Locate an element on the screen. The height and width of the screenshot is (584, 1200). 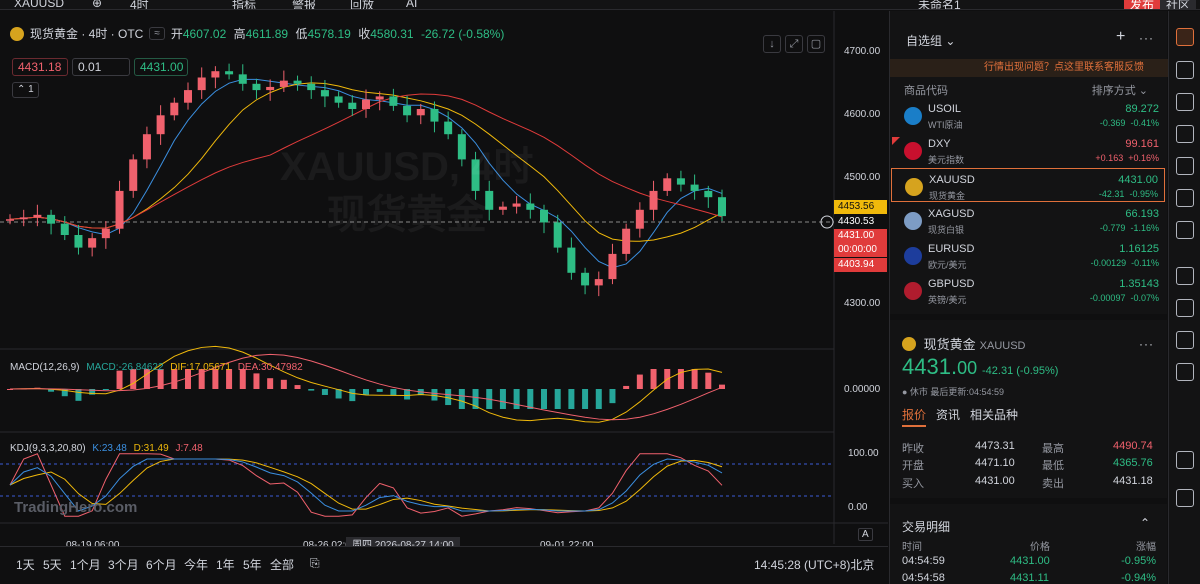
layers-icon is located at coordinates (1185, 166).